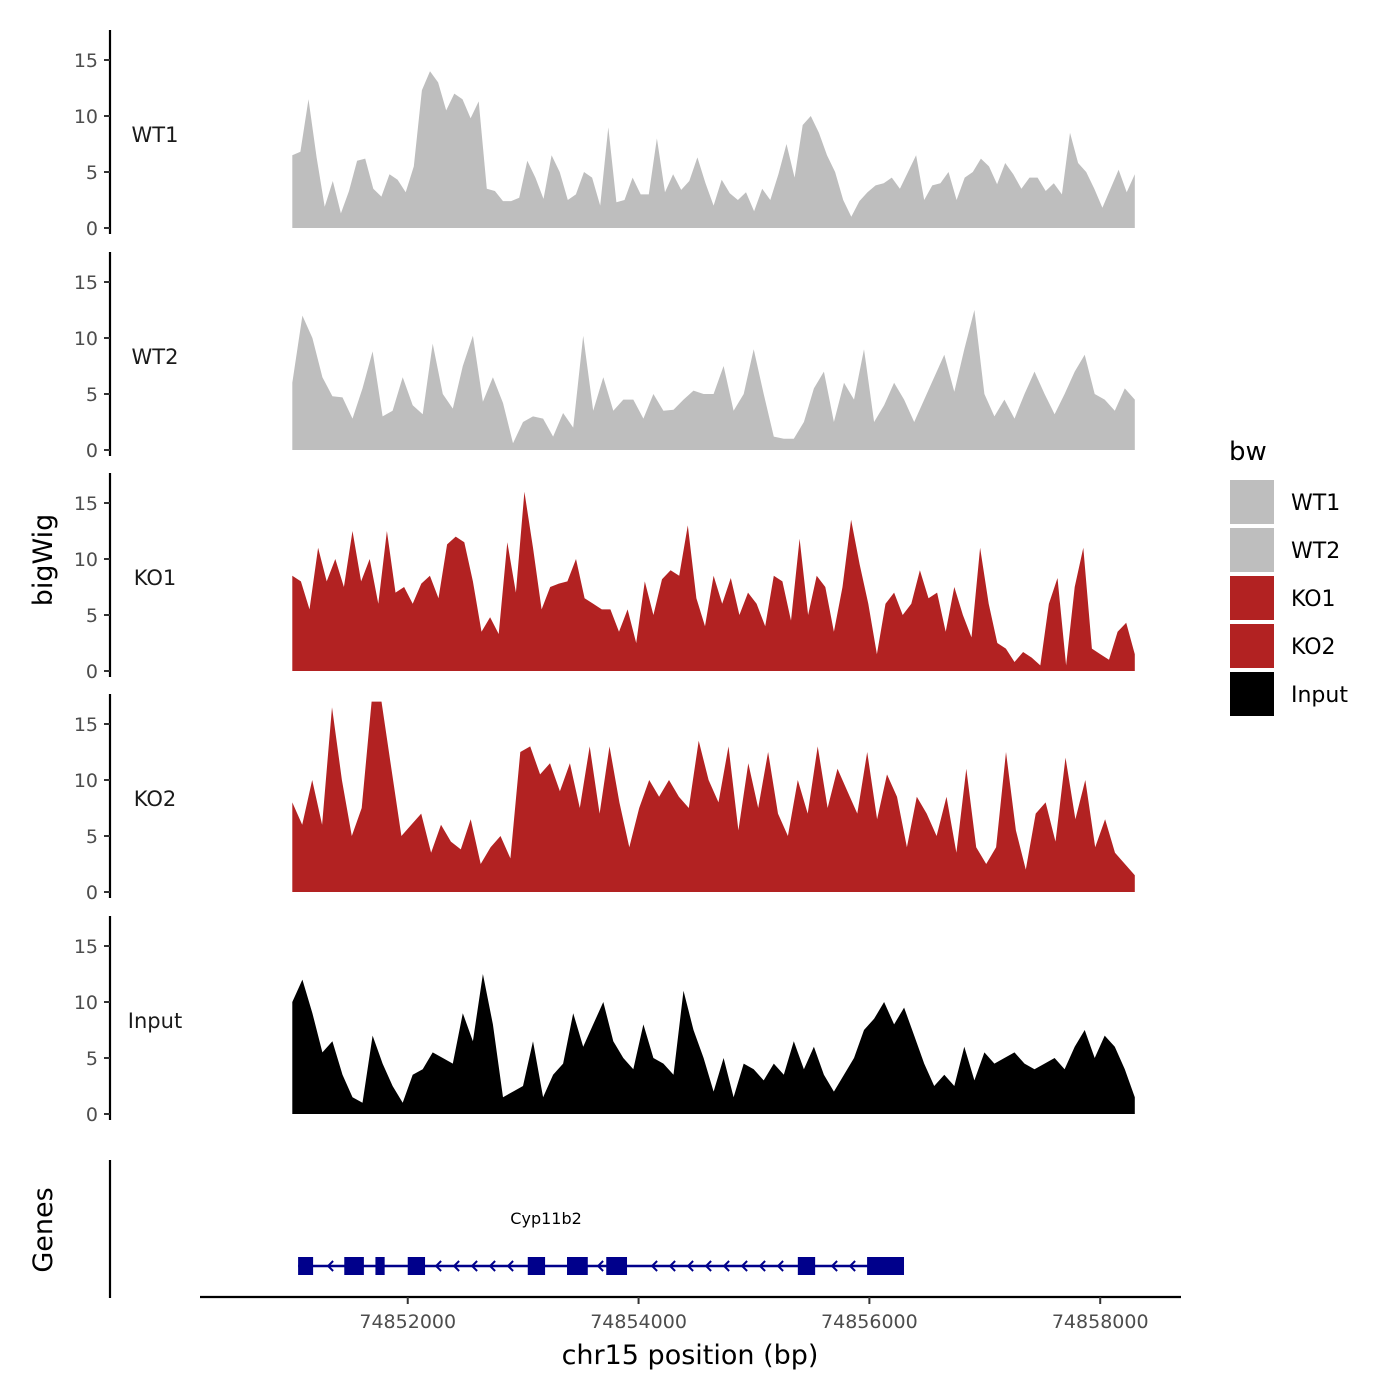 This screenshot has width=1400, height=1400. Describe the element at coordinates (1319, 695) in the screenshot. I see `legend-label-input: Input` at that location.